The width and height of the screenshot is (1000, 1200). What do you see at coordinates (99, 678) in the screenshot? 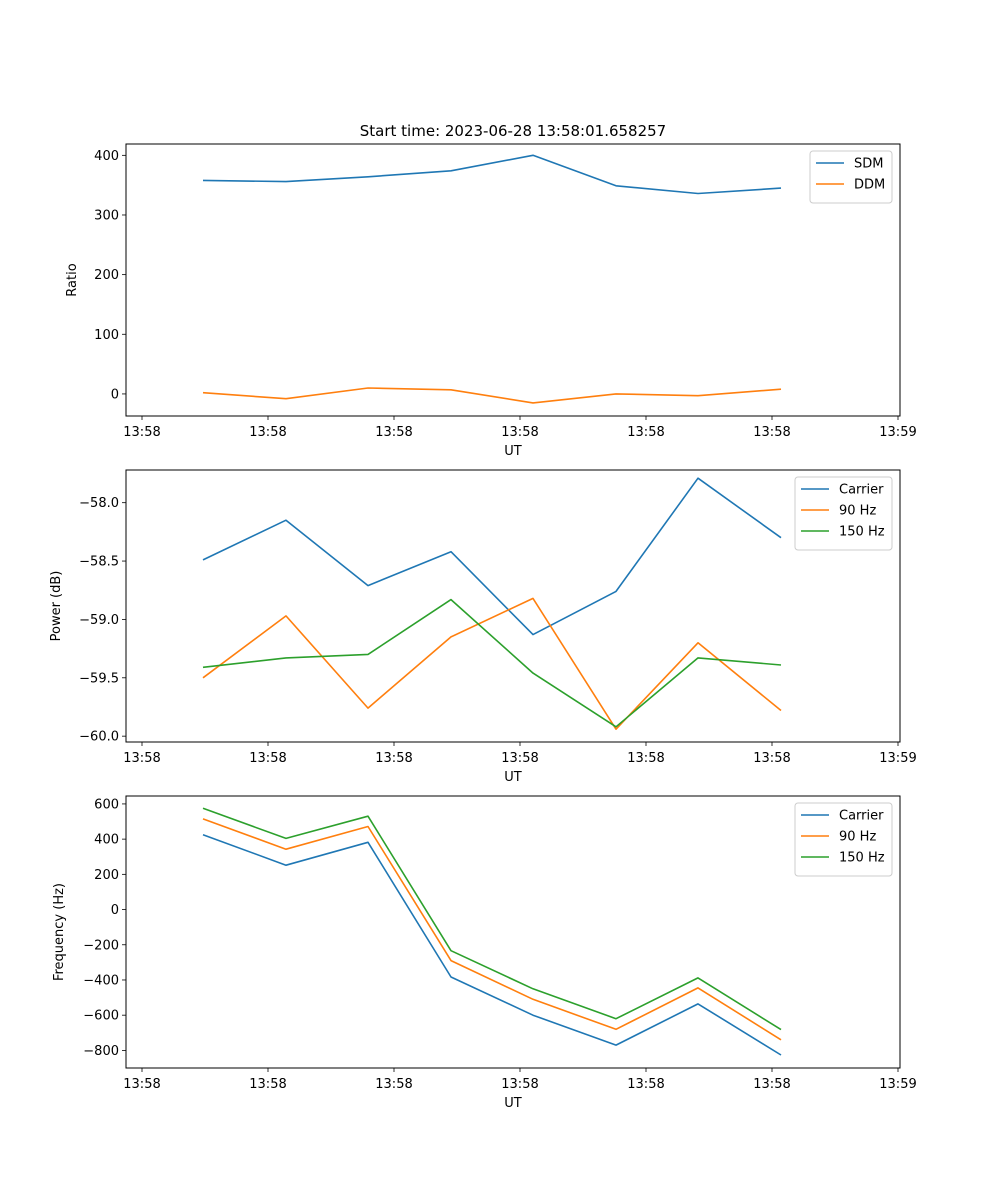
I see `y-tick-label: −59.5` at bounding box center [99, 678].